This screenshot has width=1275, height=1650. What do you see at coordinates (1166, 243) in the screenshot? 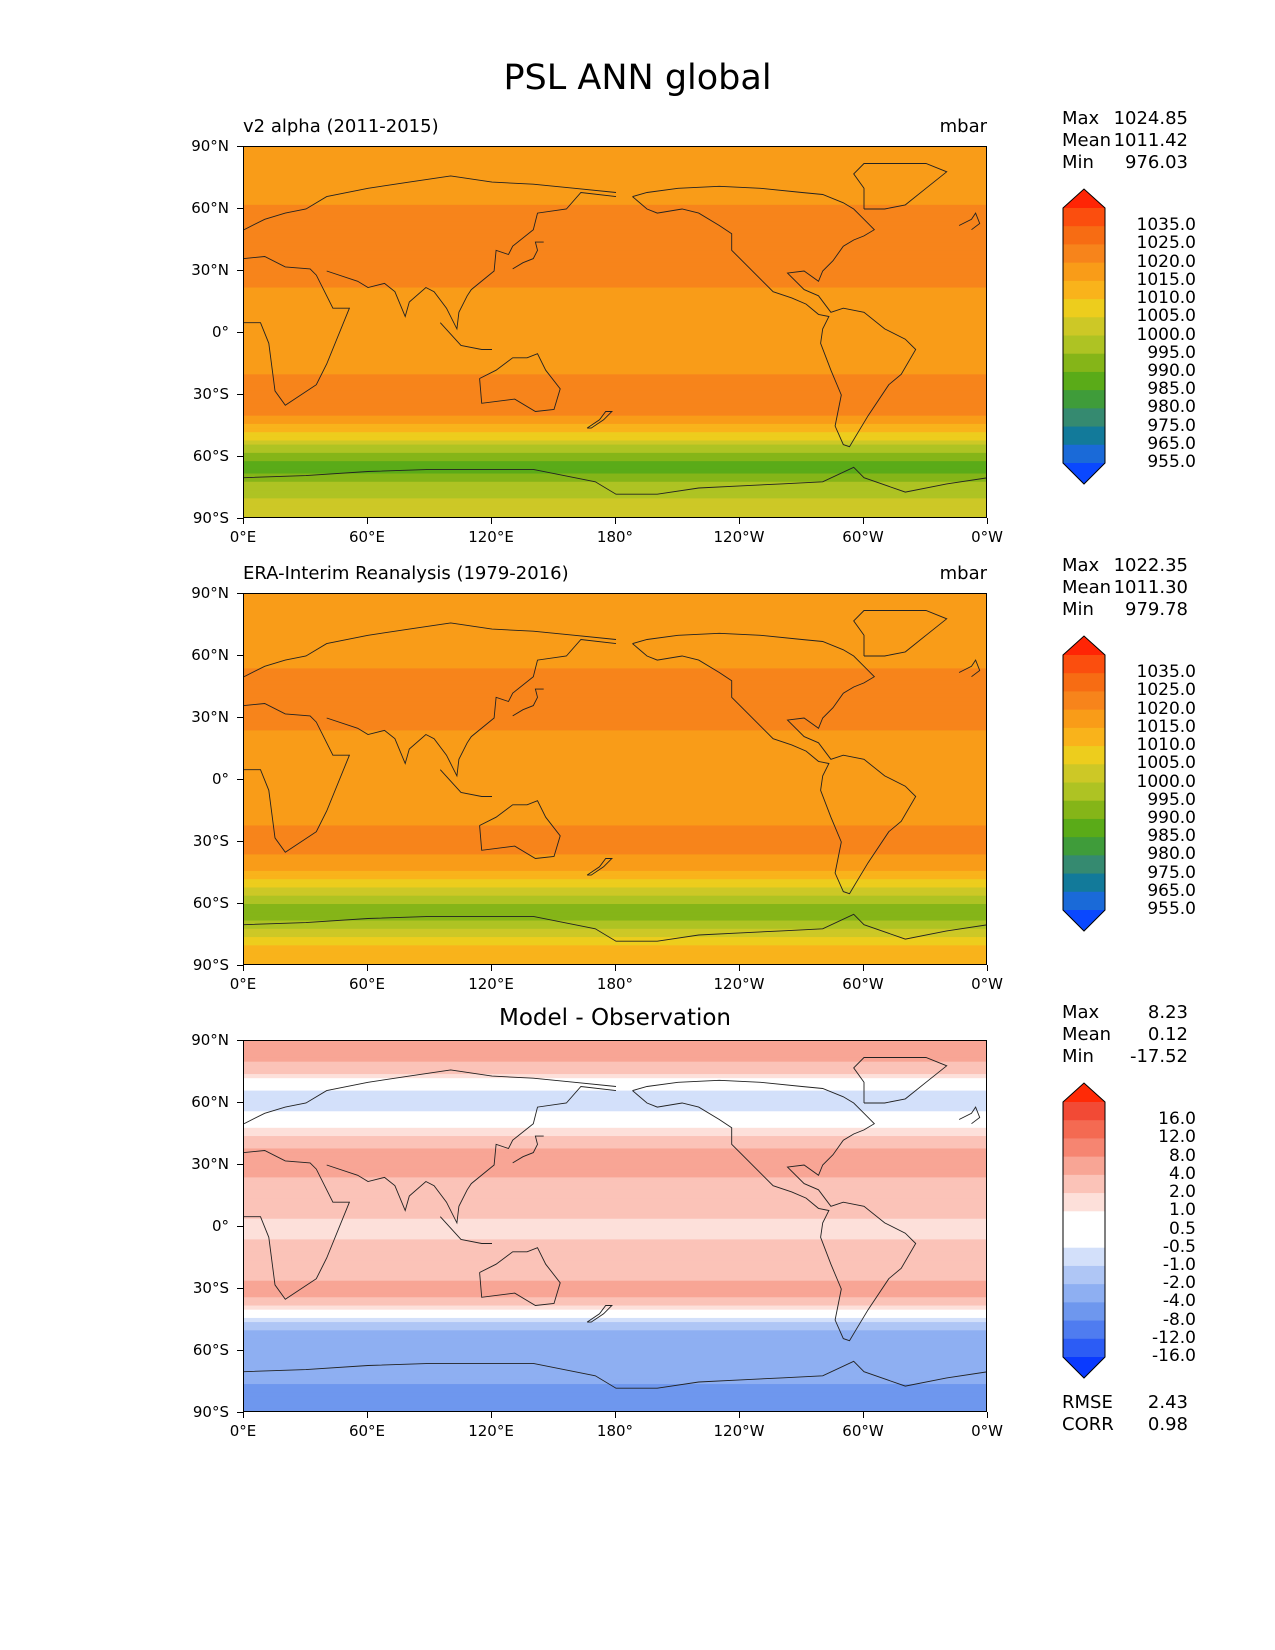
I see `colorbar-label: 1025.0` at bounding box center [1166, 243].